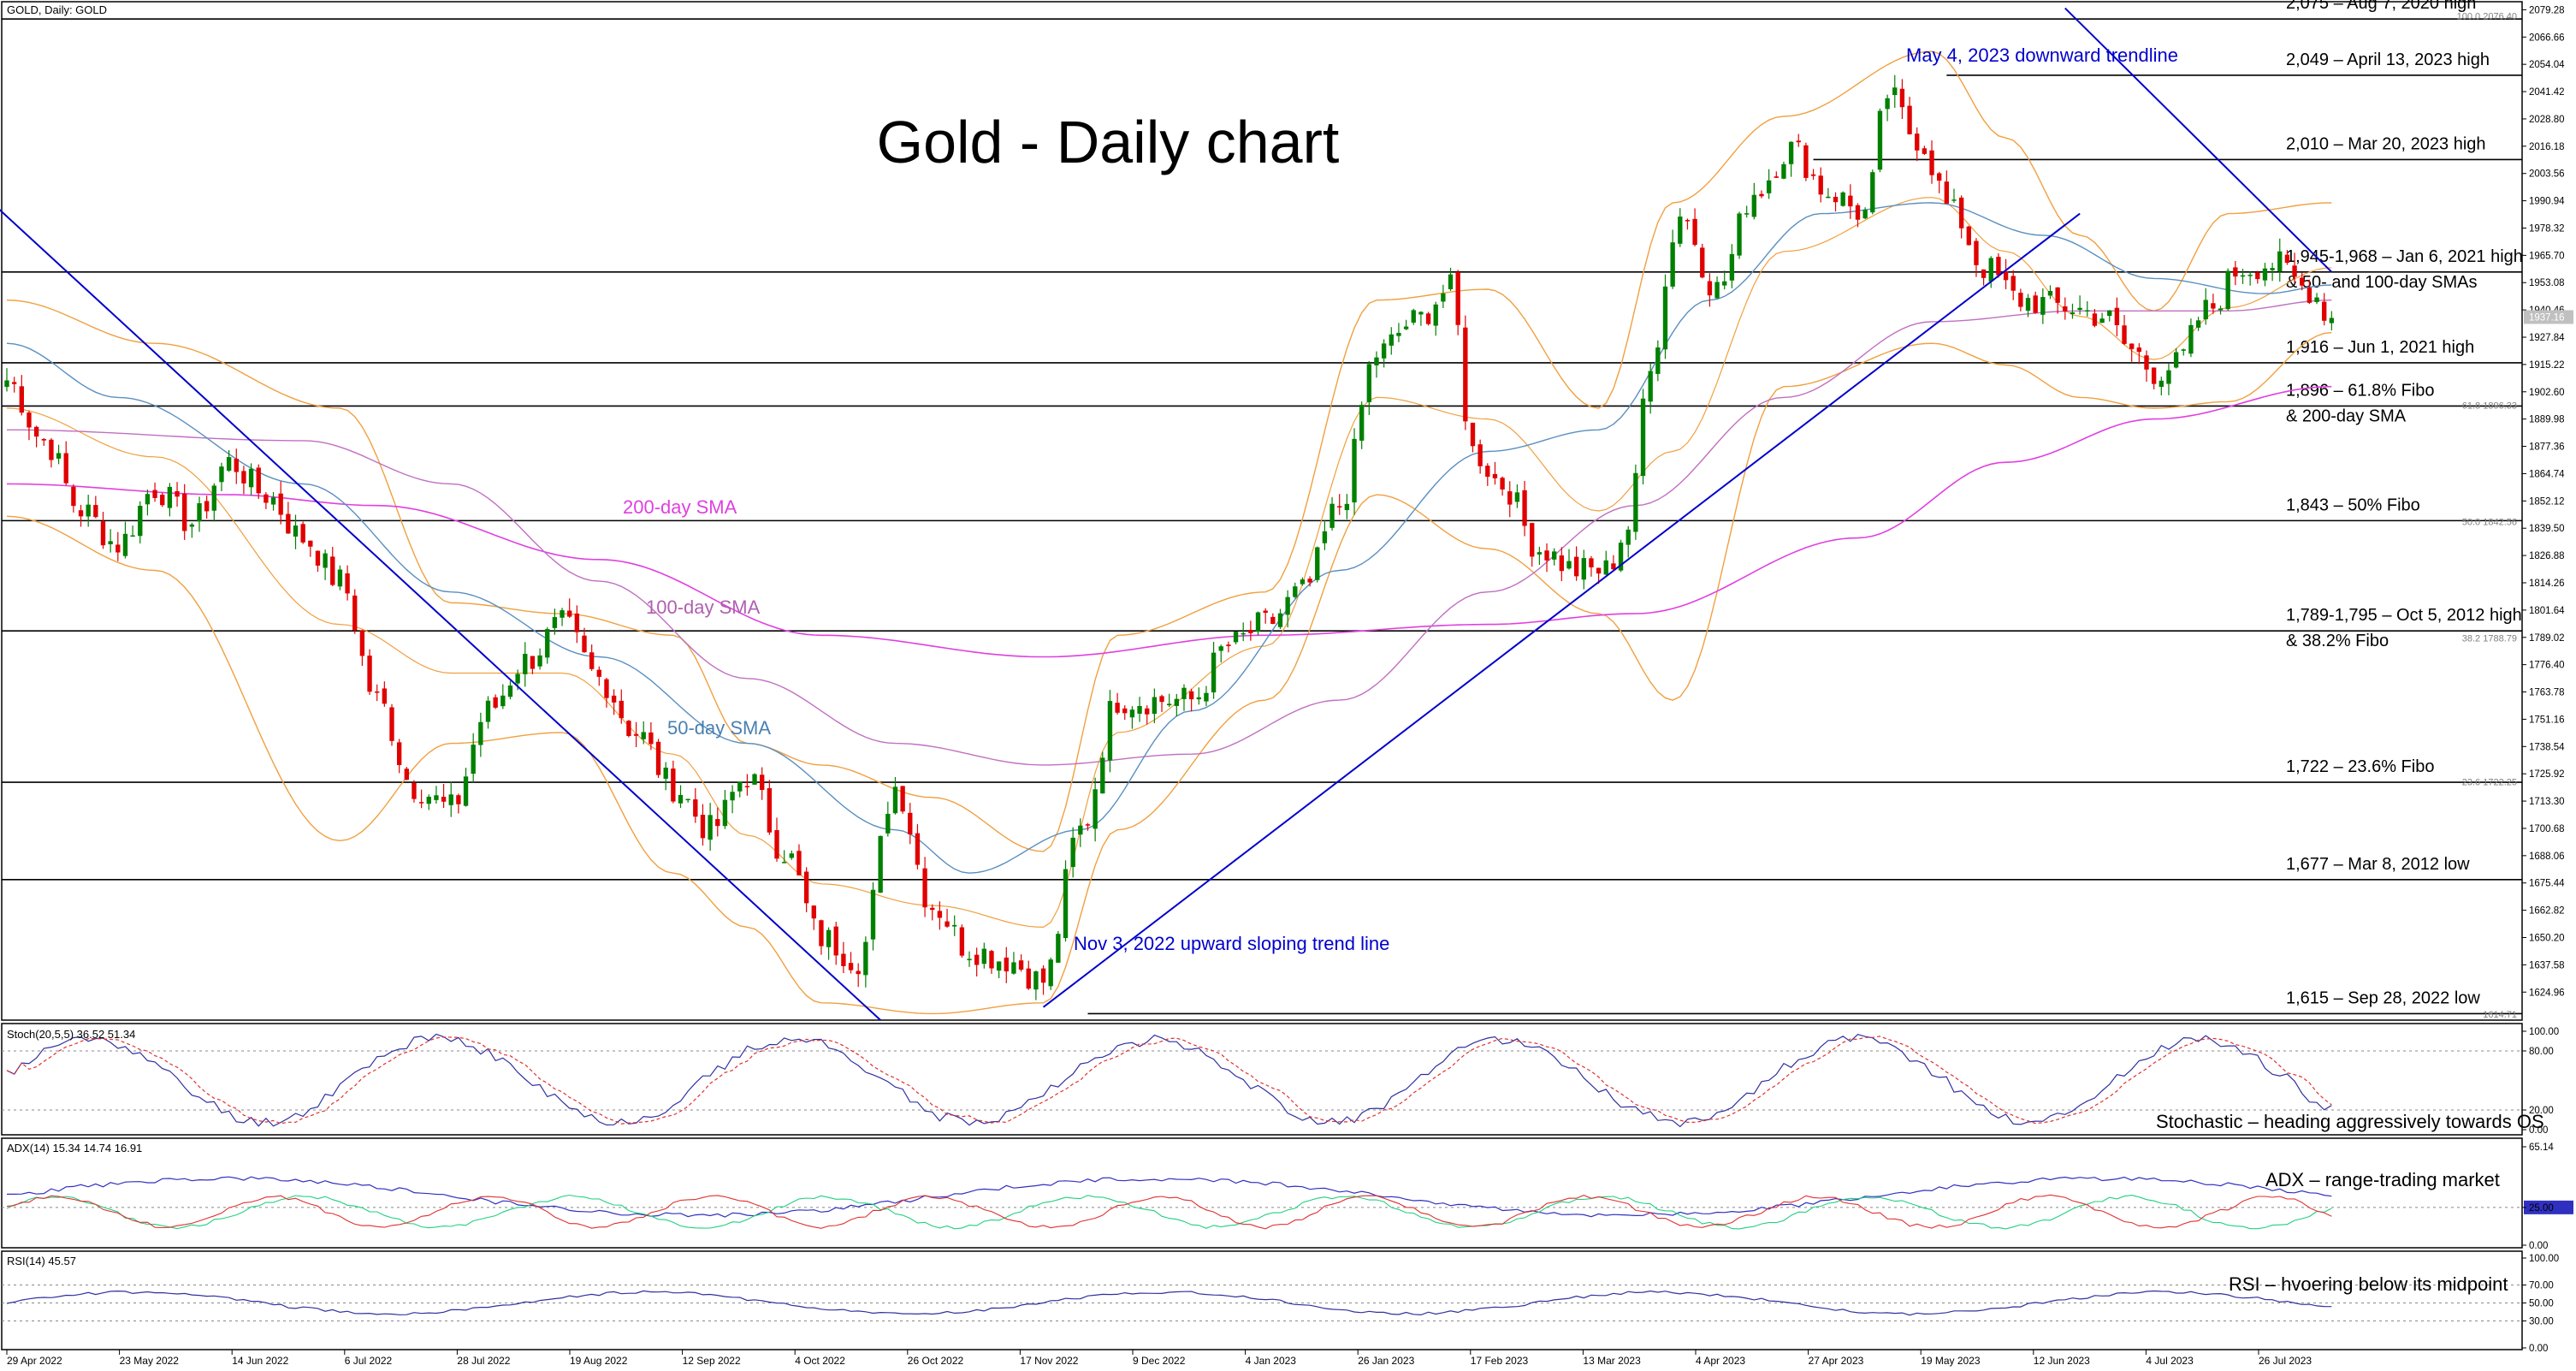 The image size is (2576, 1371). I want to click on price-tick-label: 2016.18, so click(2547, 147).